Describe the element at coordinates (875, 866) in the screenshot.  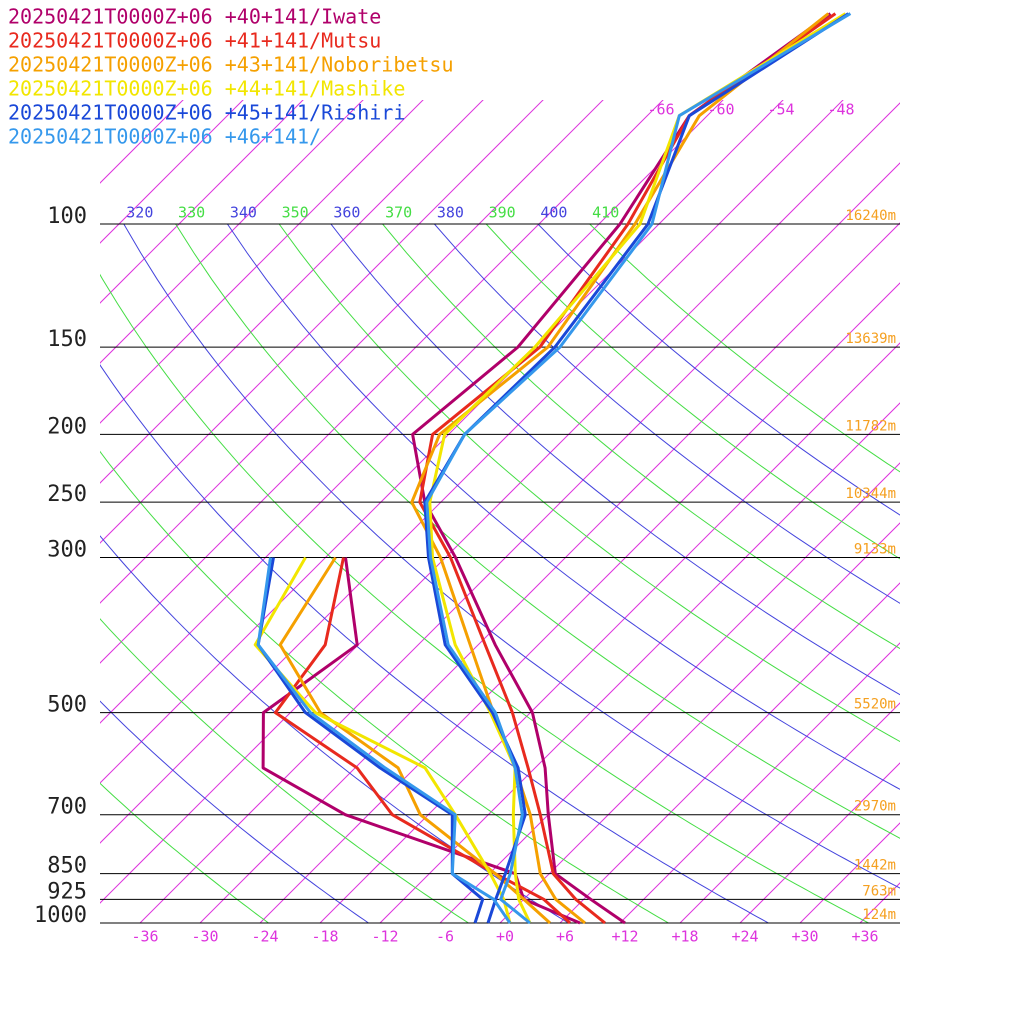
I see `height-label: 1442m` at that location.